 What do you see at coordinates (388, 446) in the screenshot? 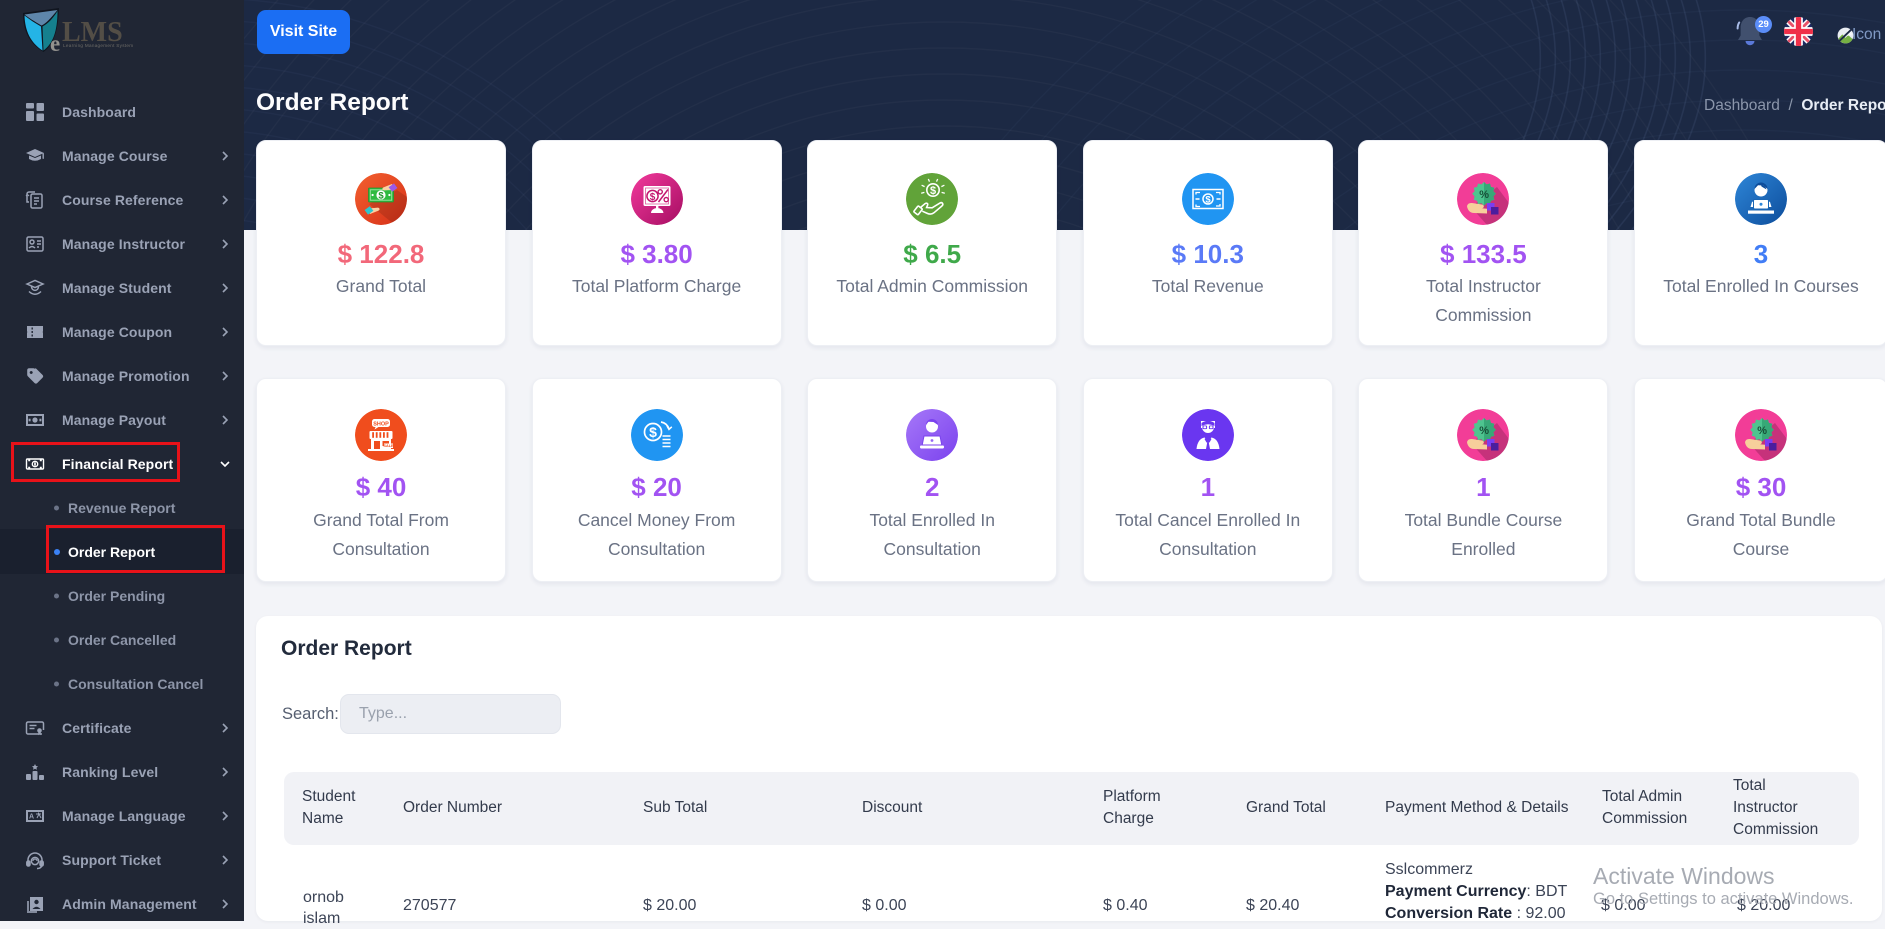
I see `svg-text: SALE` at bounding box center [388, 446].